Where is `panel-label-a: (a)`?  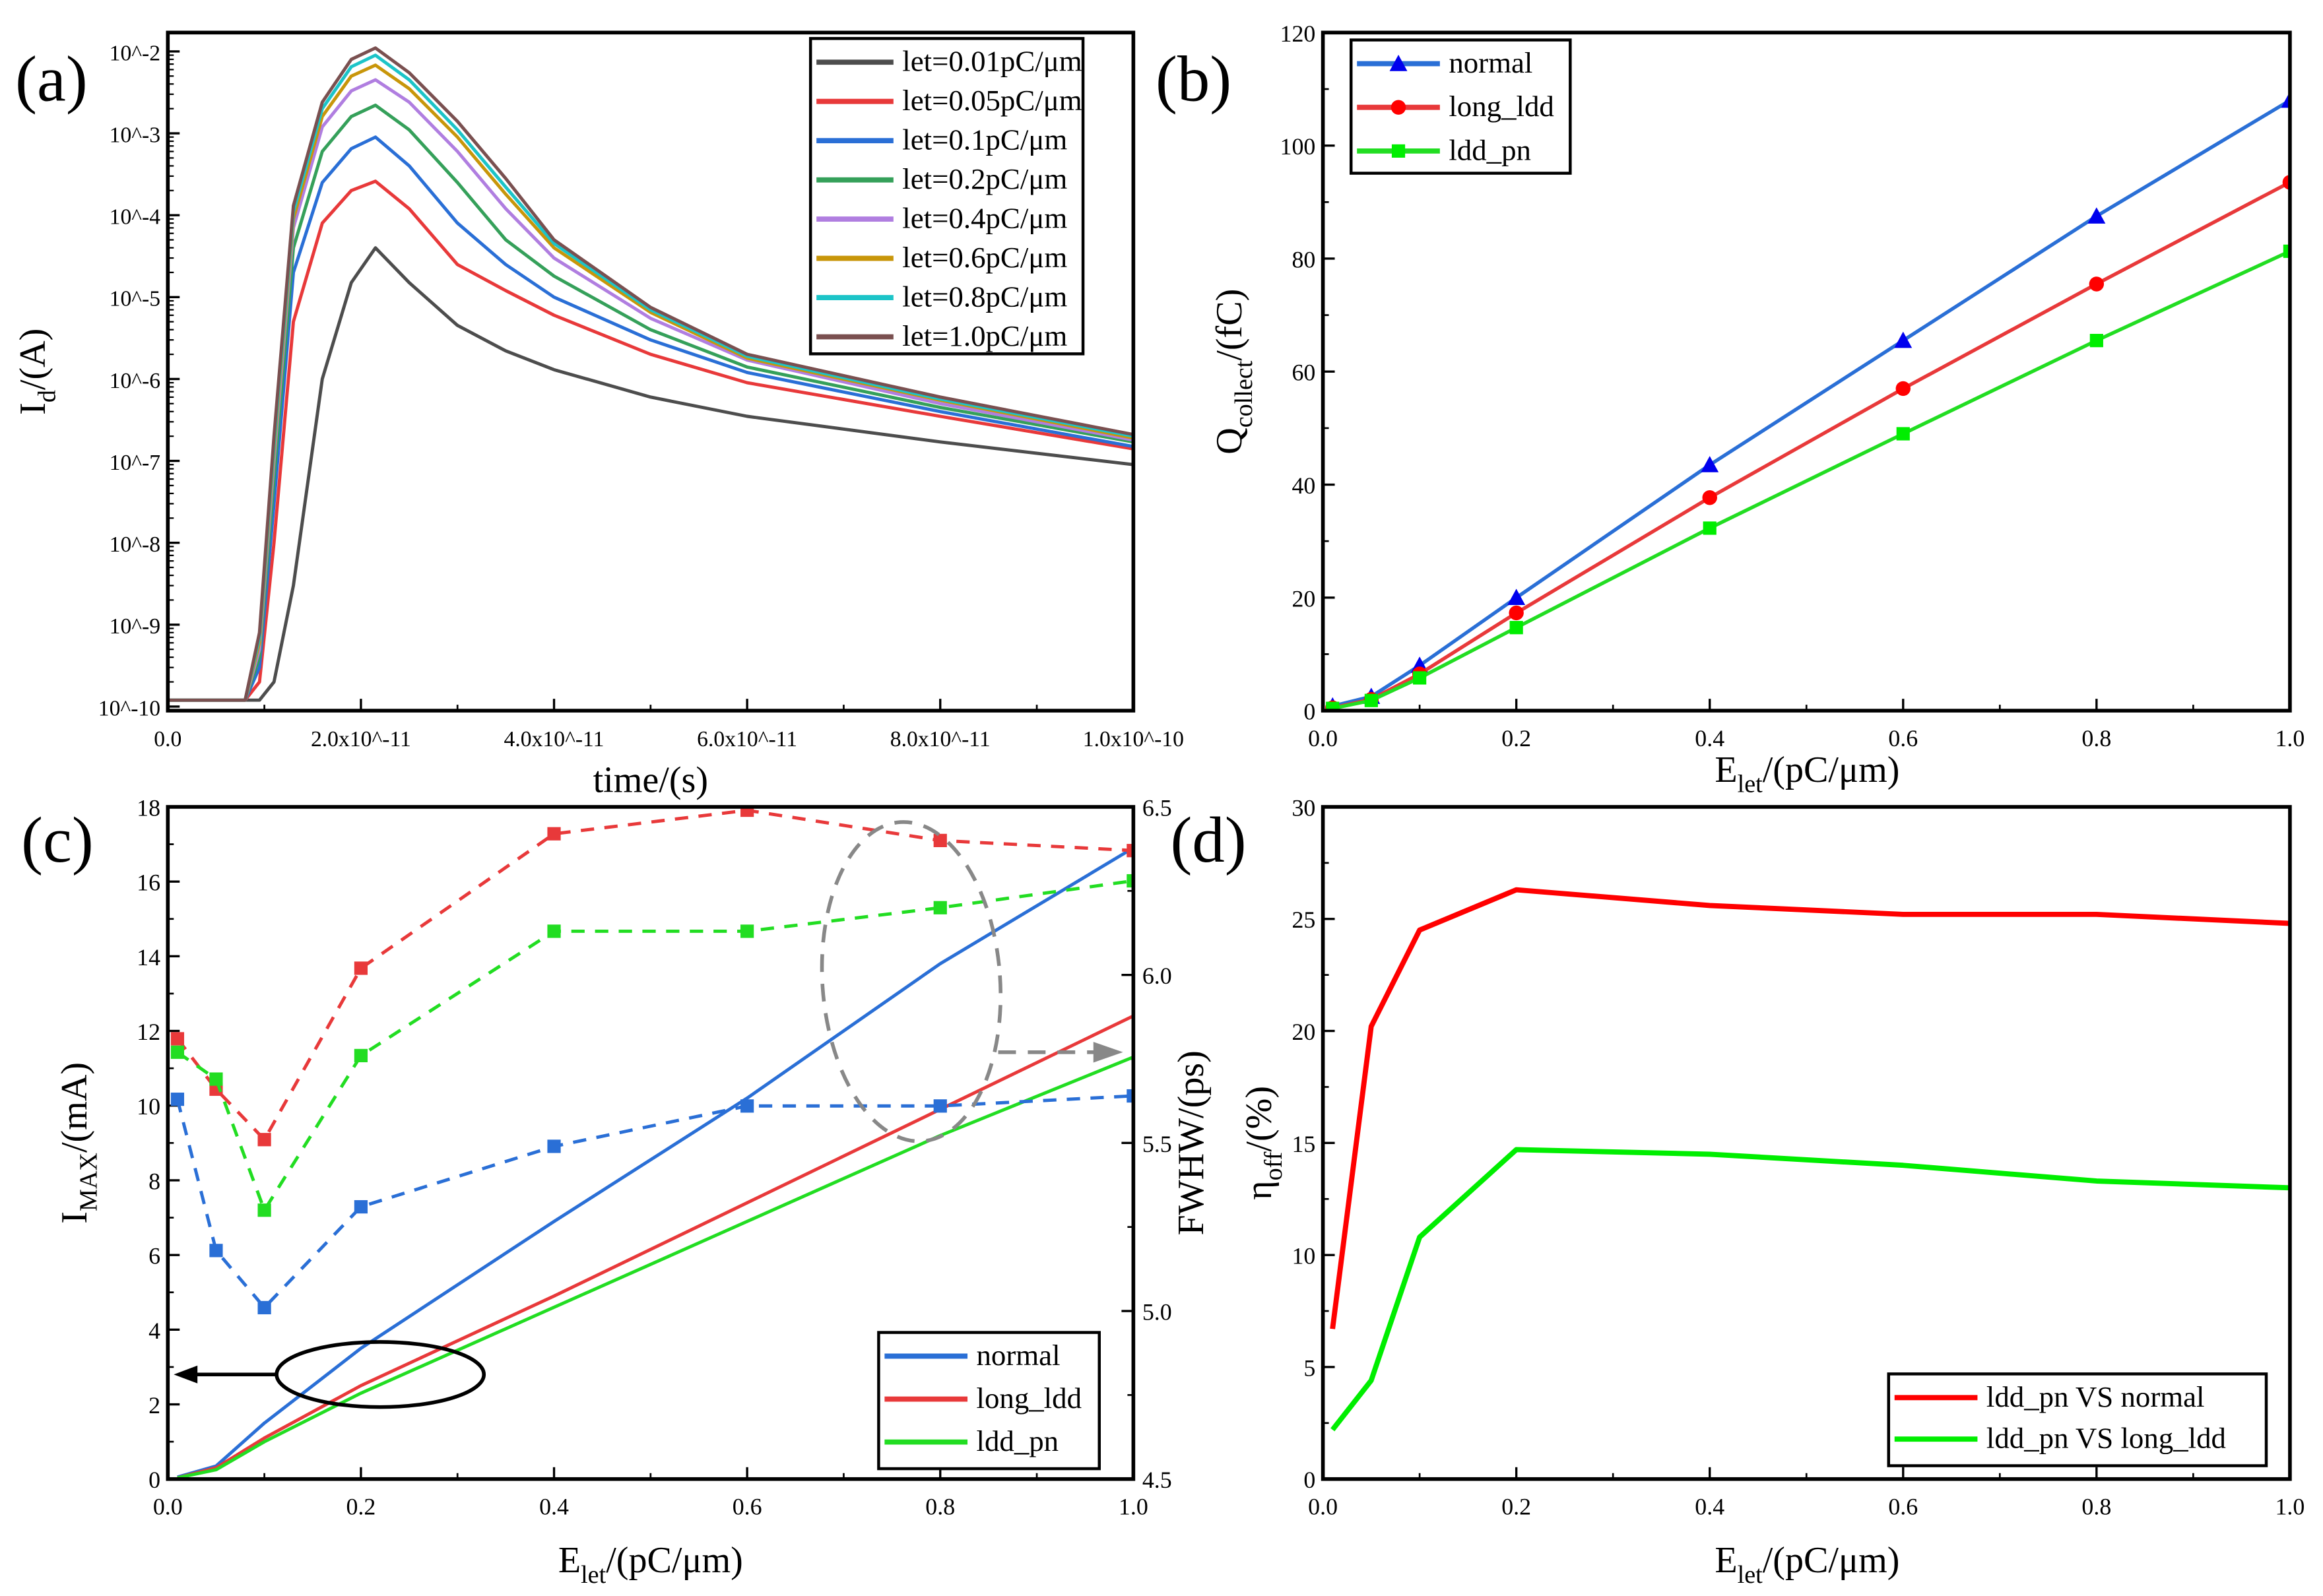 panel-label-a: (a) is located at coordinates (51, 79).